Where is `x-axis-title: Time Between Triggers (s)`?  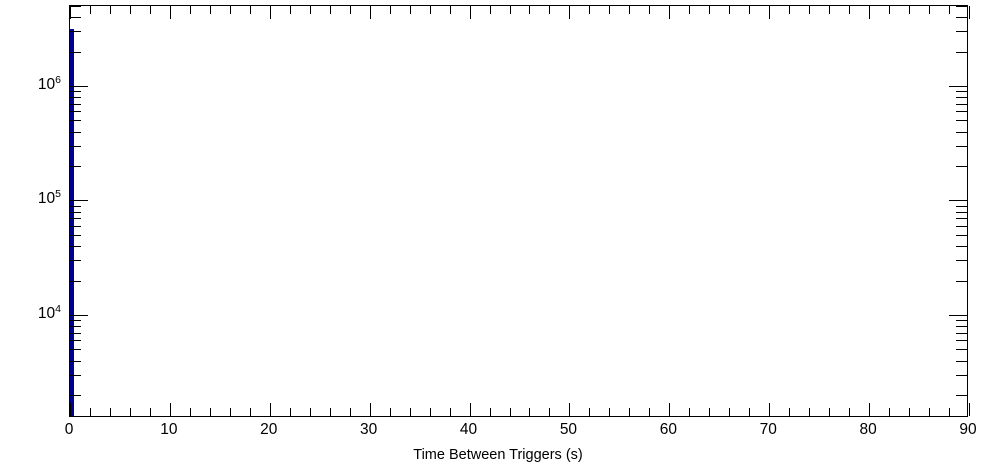
x-axis-title: Time Between Triggers (s) is located at coordinates (498, 455).